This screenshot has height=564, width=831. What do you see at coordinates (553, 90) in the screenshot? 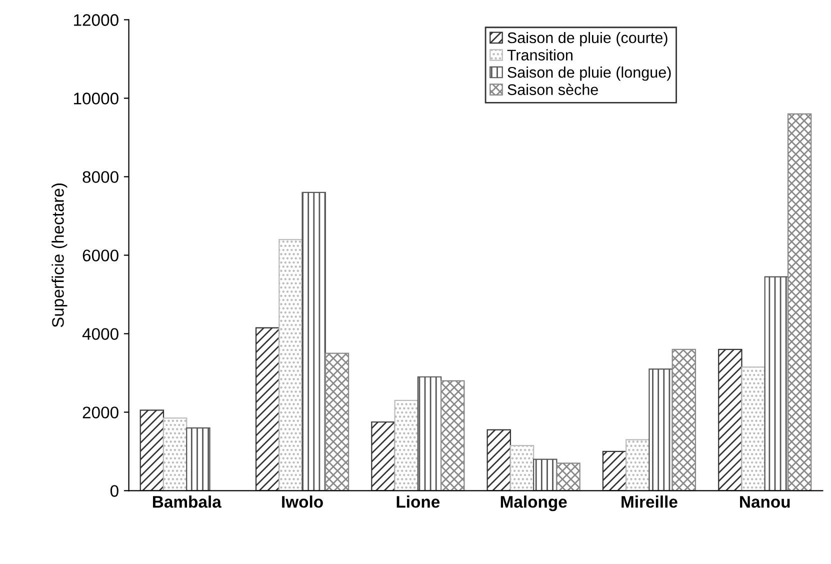
I see `legend-label: Saison sèche` at bounding box center [553, 90].